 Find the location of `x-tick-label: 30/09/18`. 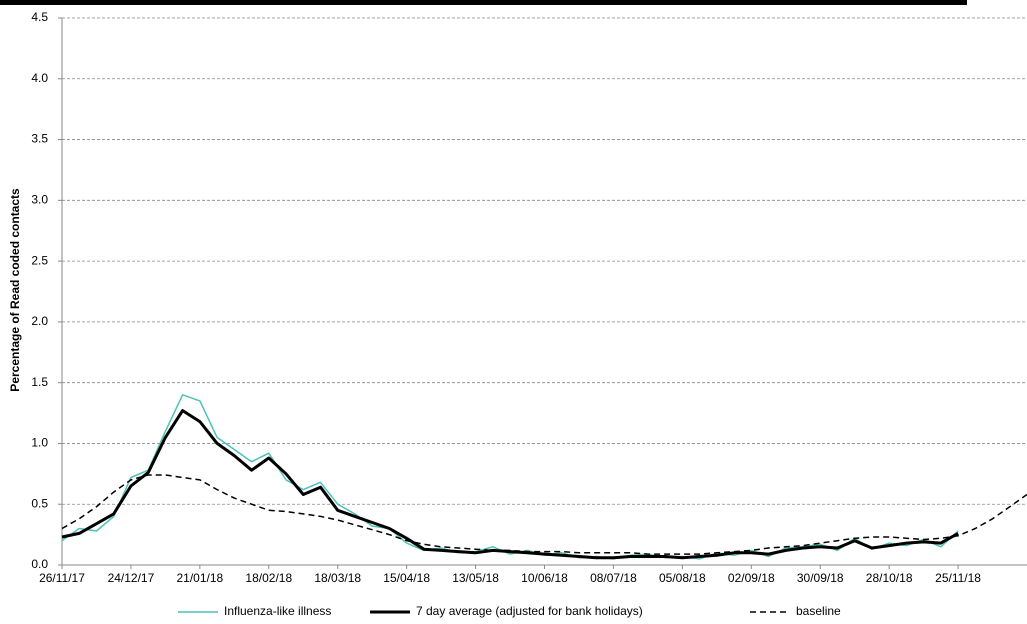

x-tick-label: 30/09/18 is located at coordinates (820, 578).